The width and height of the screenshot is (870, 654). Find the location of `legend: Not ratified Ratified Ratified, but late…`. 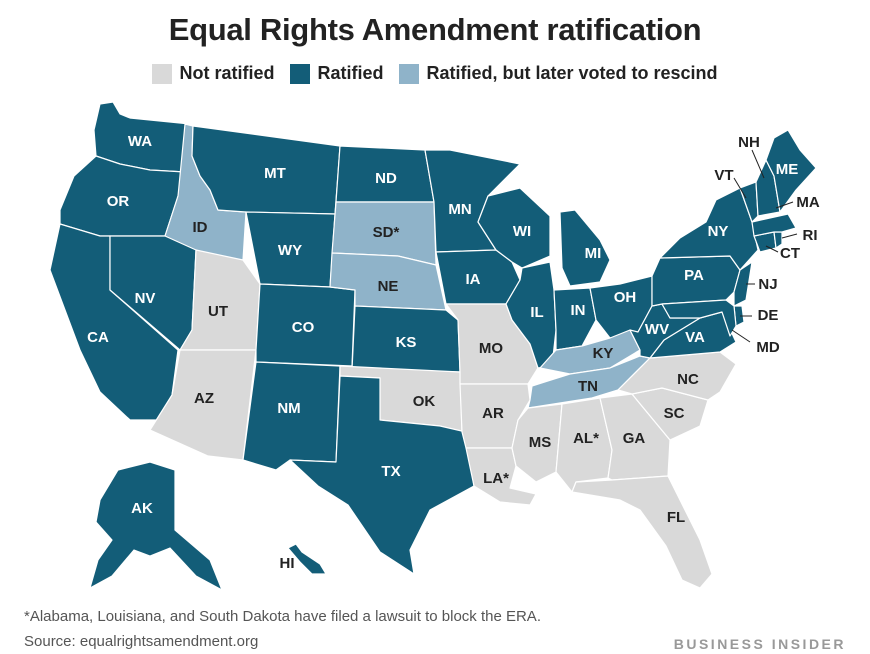

legend: Not ratified Ratified Ratified, but late… is located at coordinates (435, 73).